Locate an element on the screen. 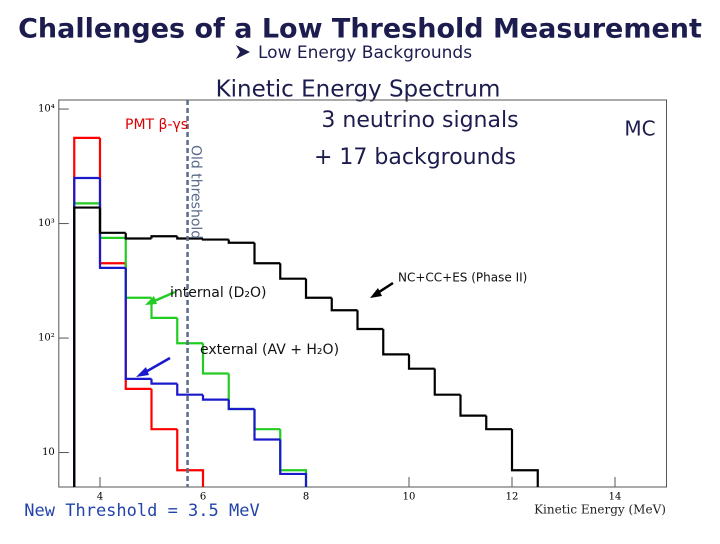 The height and width of the screenshot is (544, 720). subtitle: Low Energy Backgrounds is located at coordinates (365, 53).